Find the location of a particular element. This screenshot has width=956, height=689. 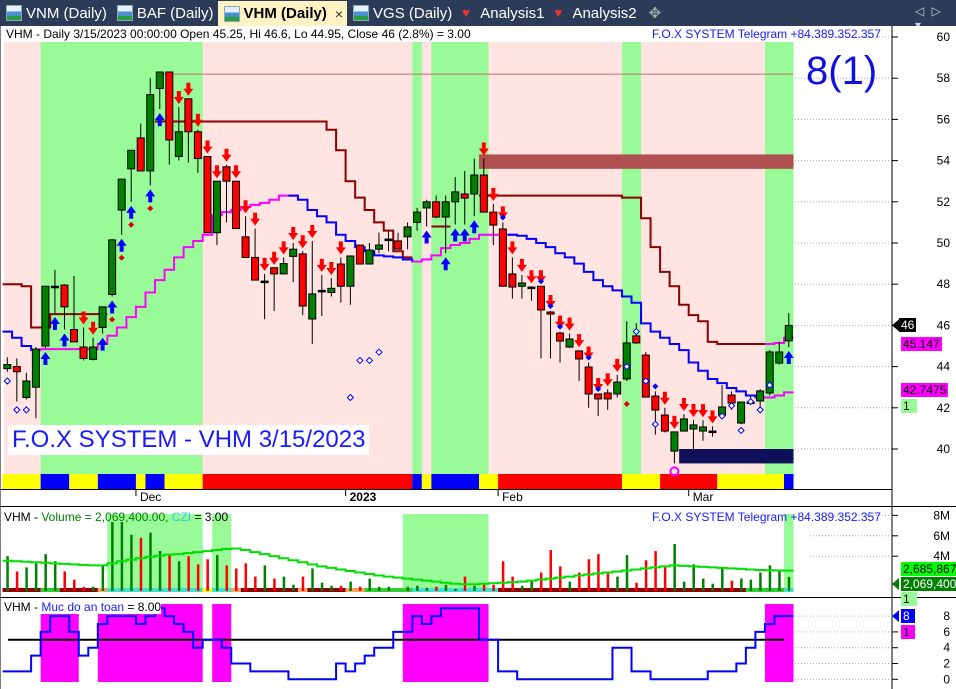

tab-baf-daily: BAF (Daily) is located at coordinates (164, 13).